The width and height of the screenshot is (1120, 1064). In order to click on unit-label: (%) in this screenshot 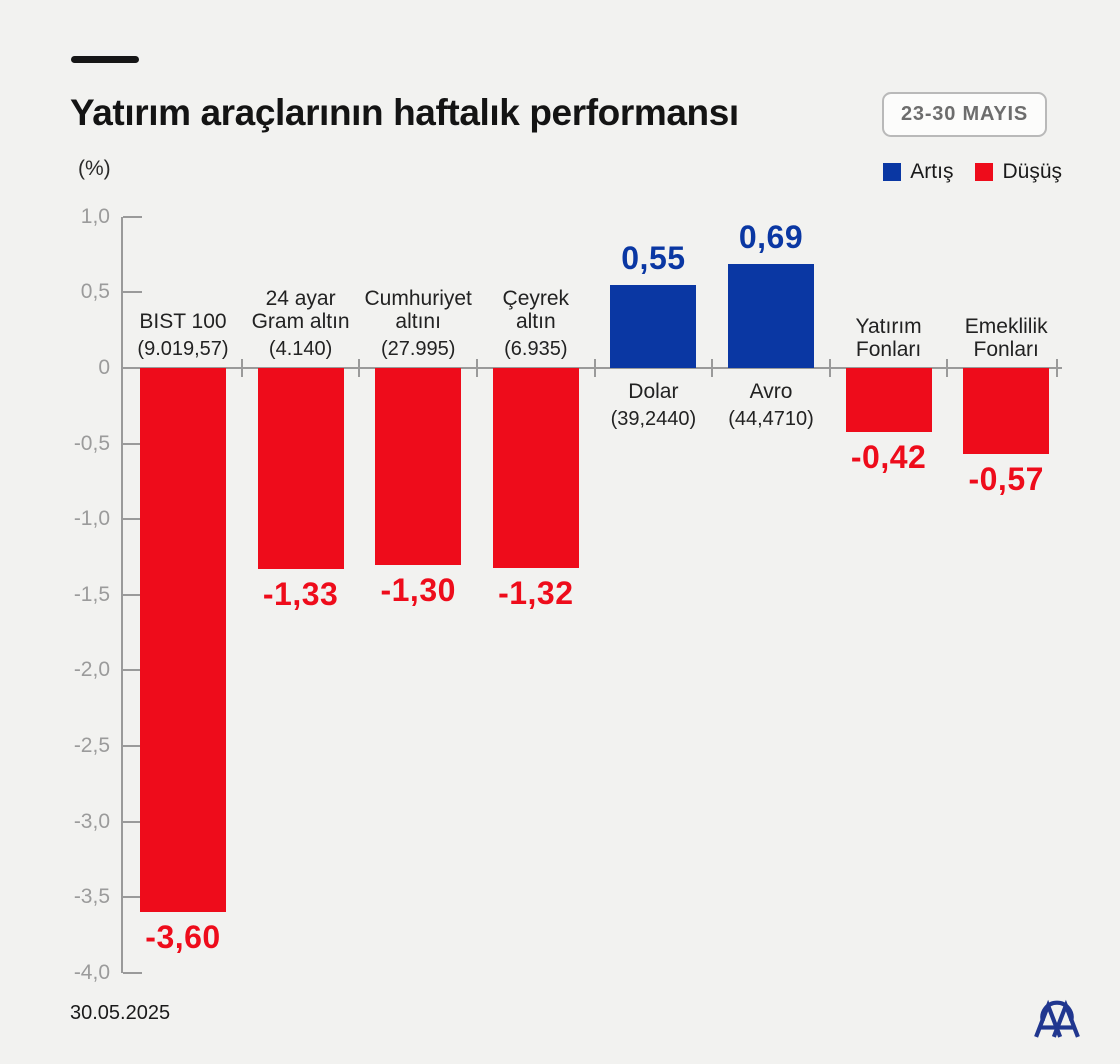, I will do `click(94, 168)`.